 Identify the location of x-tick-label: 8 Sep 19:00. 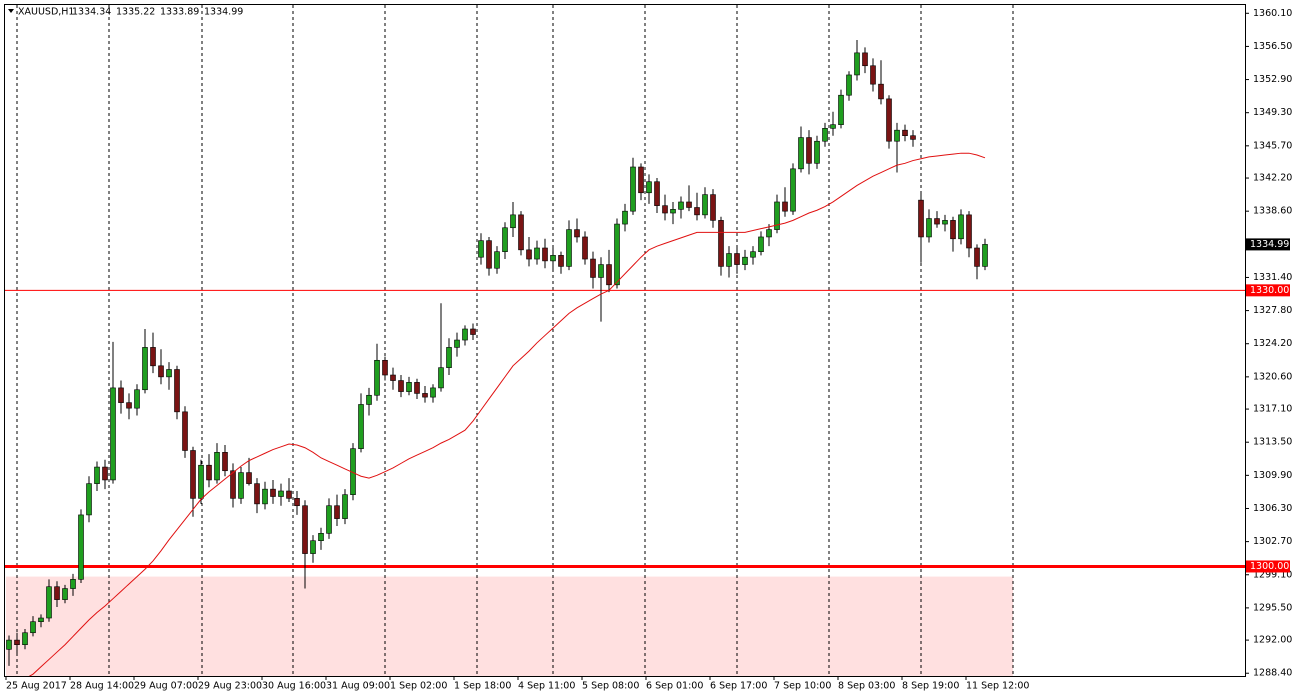
(930, 686).